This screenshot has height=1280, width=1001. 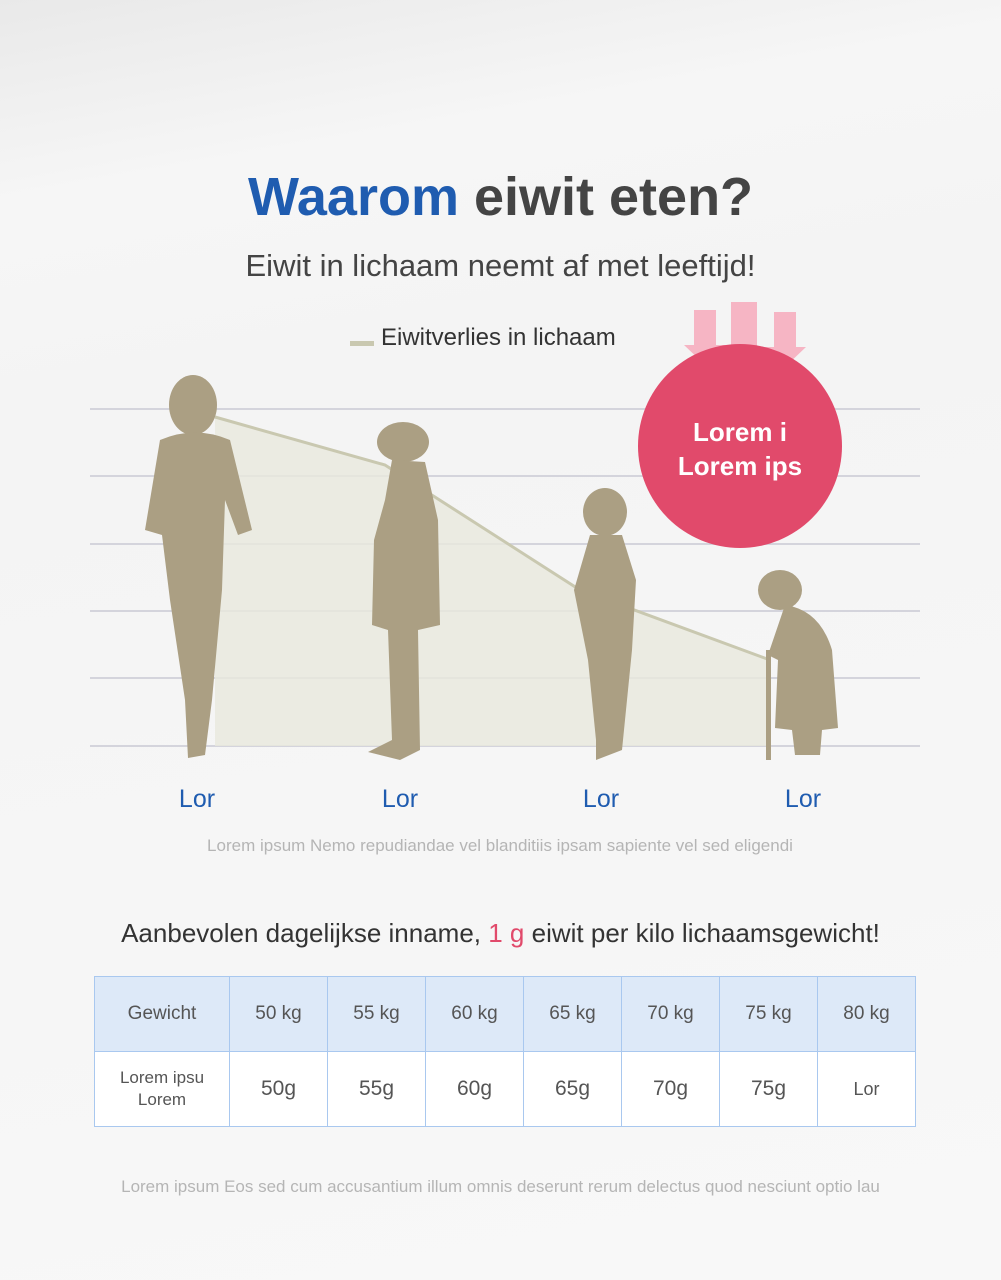 I want to click on header-cell: 55 kg, so click(x=376, y=1014).